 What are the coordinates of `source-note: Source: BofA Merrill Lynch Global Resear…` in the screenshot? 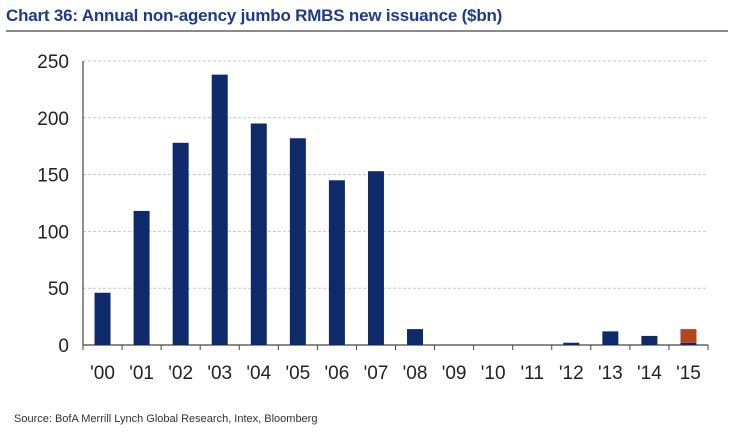 It's located at (166, 419).